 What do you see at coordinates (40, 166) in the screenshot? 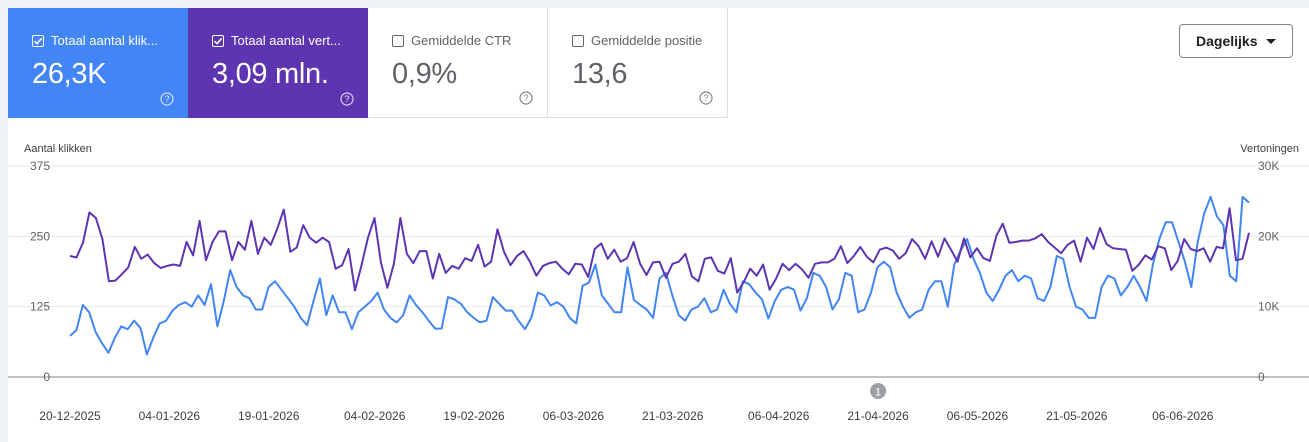
I see `y-left-tick-label: 375` at bounding box center [40, 166].